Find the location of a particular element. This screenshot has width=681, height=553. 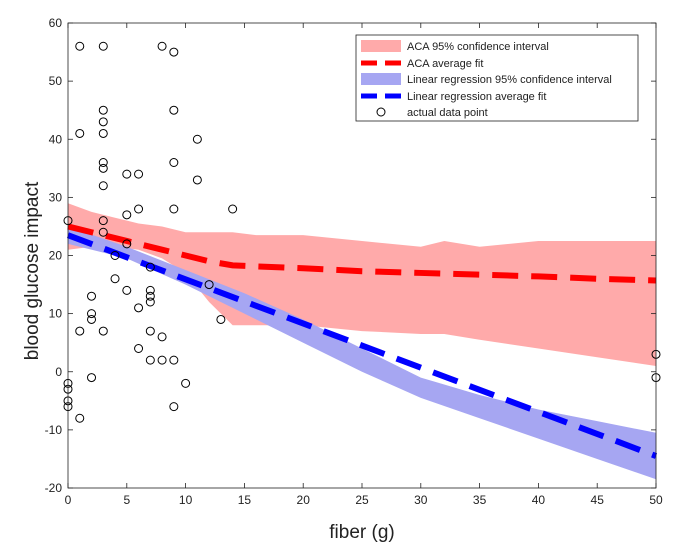

y-tick-label-2: 0 is located at coordinates (58, 372).